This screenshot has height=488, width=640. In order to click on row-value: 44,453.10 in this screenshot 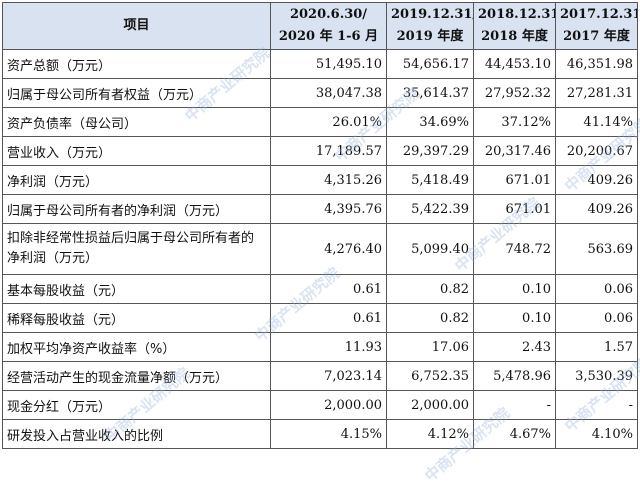, I will do `click(514, 64)`.